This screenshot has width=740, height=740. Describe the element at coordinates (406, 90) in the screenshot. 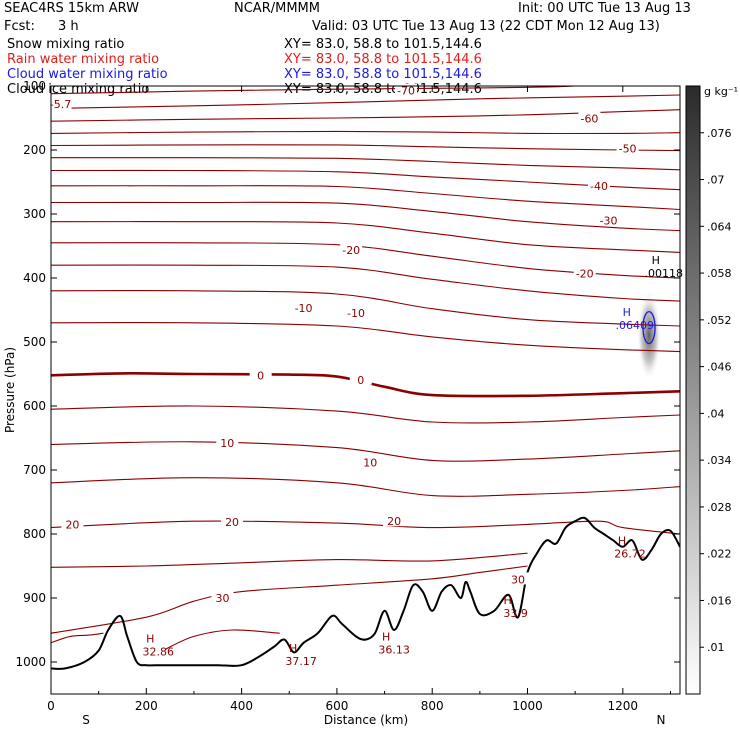

I see `contour-label: -70` at that location.